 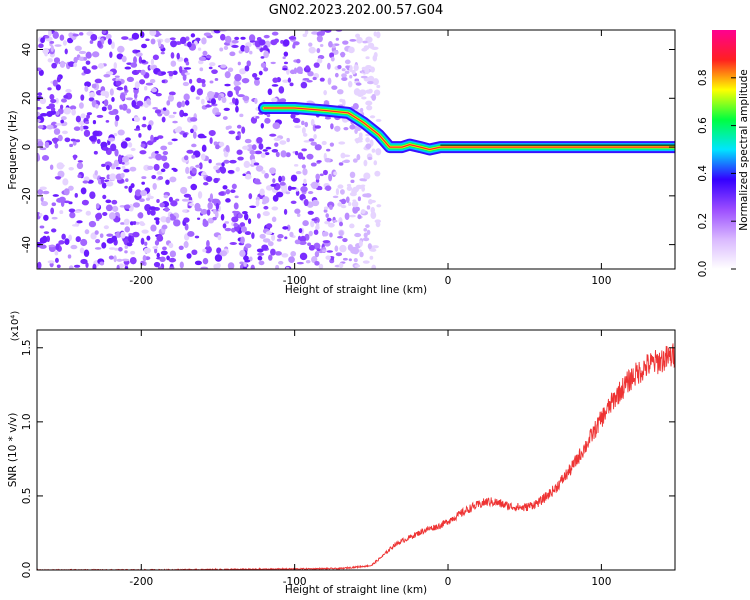 What do you see at coordinates (27, 570) in the screenshot?
I see `y-tick-label: 0.0` at bounding box center [27, 570].